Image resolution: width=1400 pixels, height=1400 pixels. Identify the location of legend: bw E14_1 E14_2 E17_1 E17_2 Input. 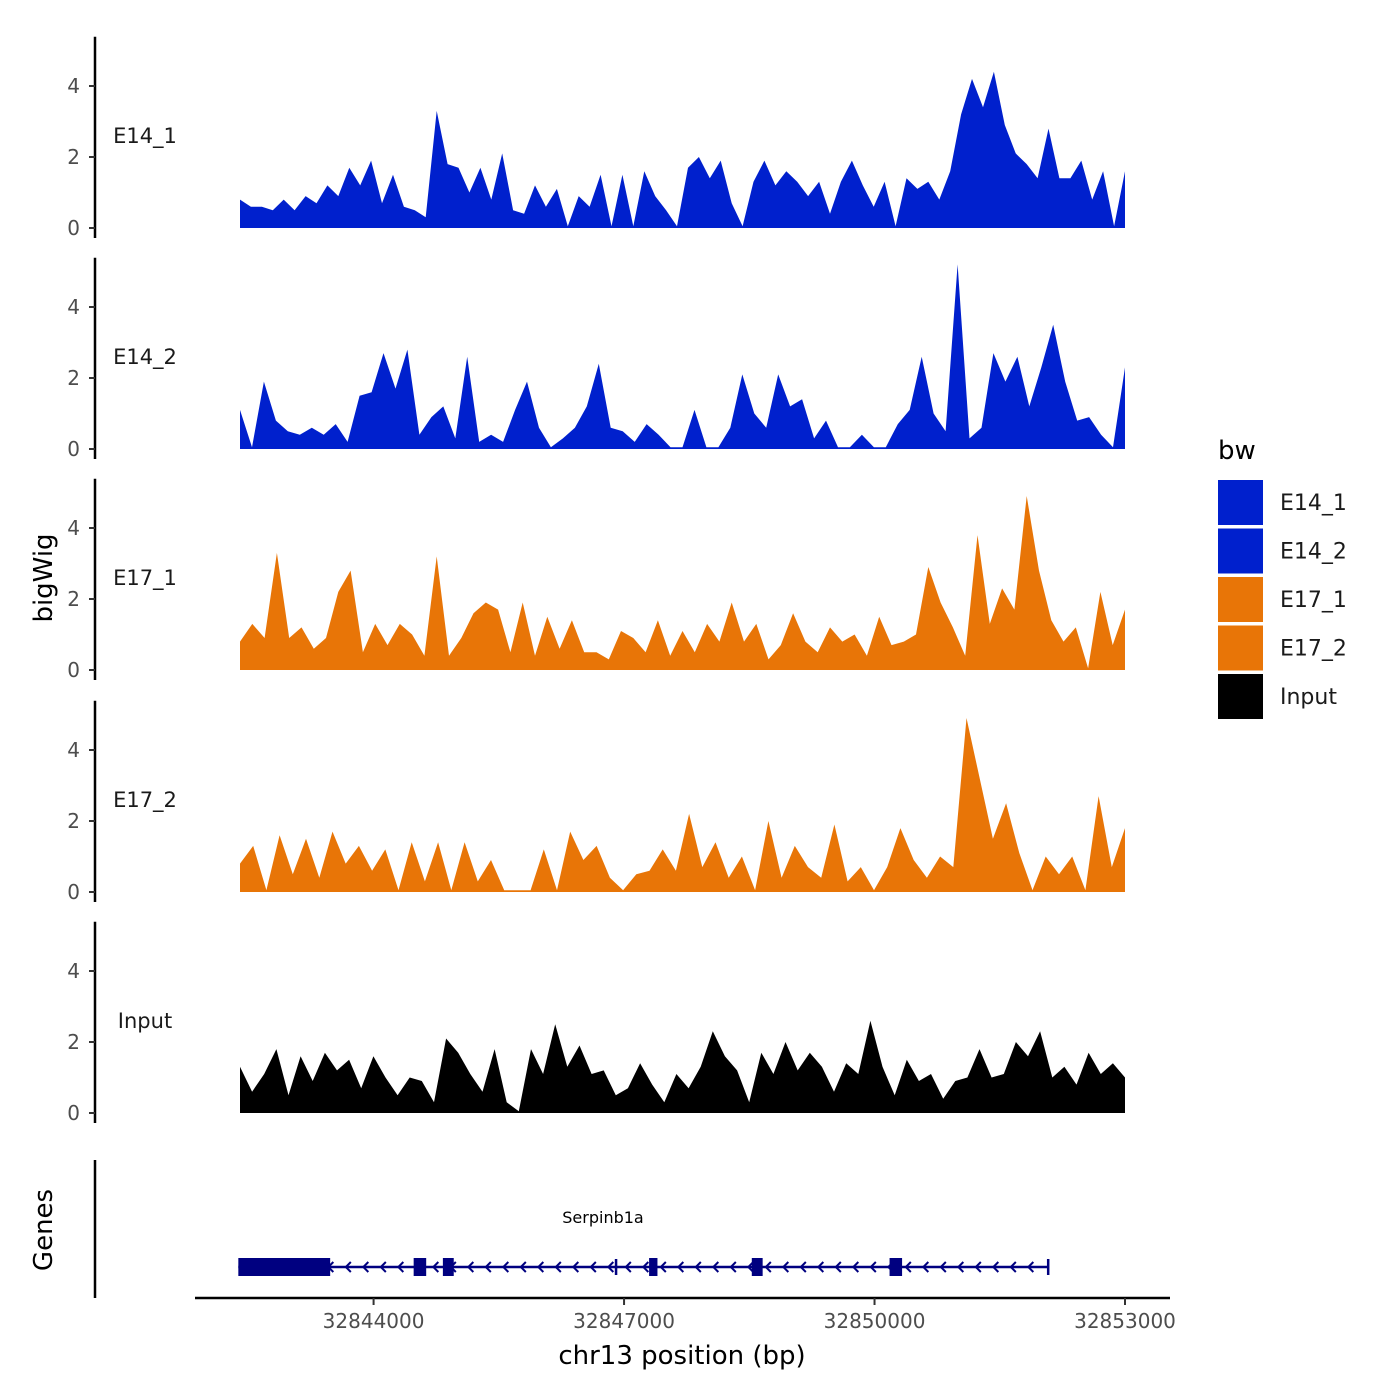
(1282, 577).